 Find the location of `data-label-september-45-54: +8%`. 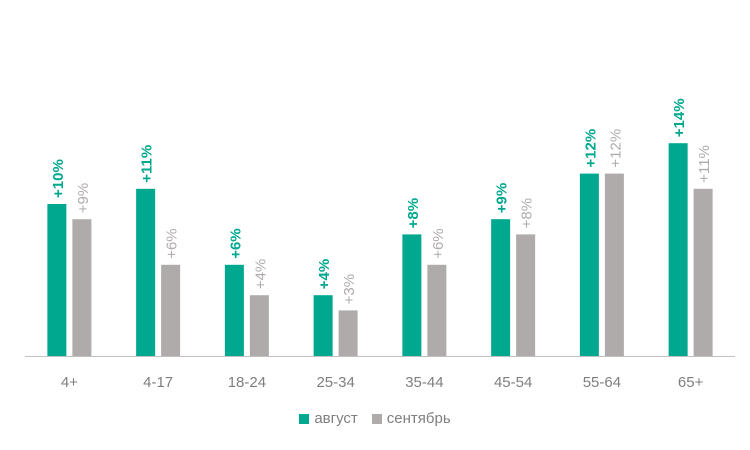

data-label-september-45-54: +8% is located at coordinates (527, 213).